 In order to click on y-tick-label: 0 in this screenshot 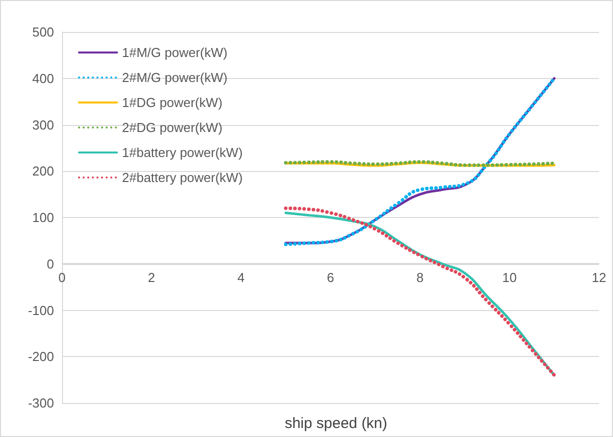, I will do `click(50, 264)`.